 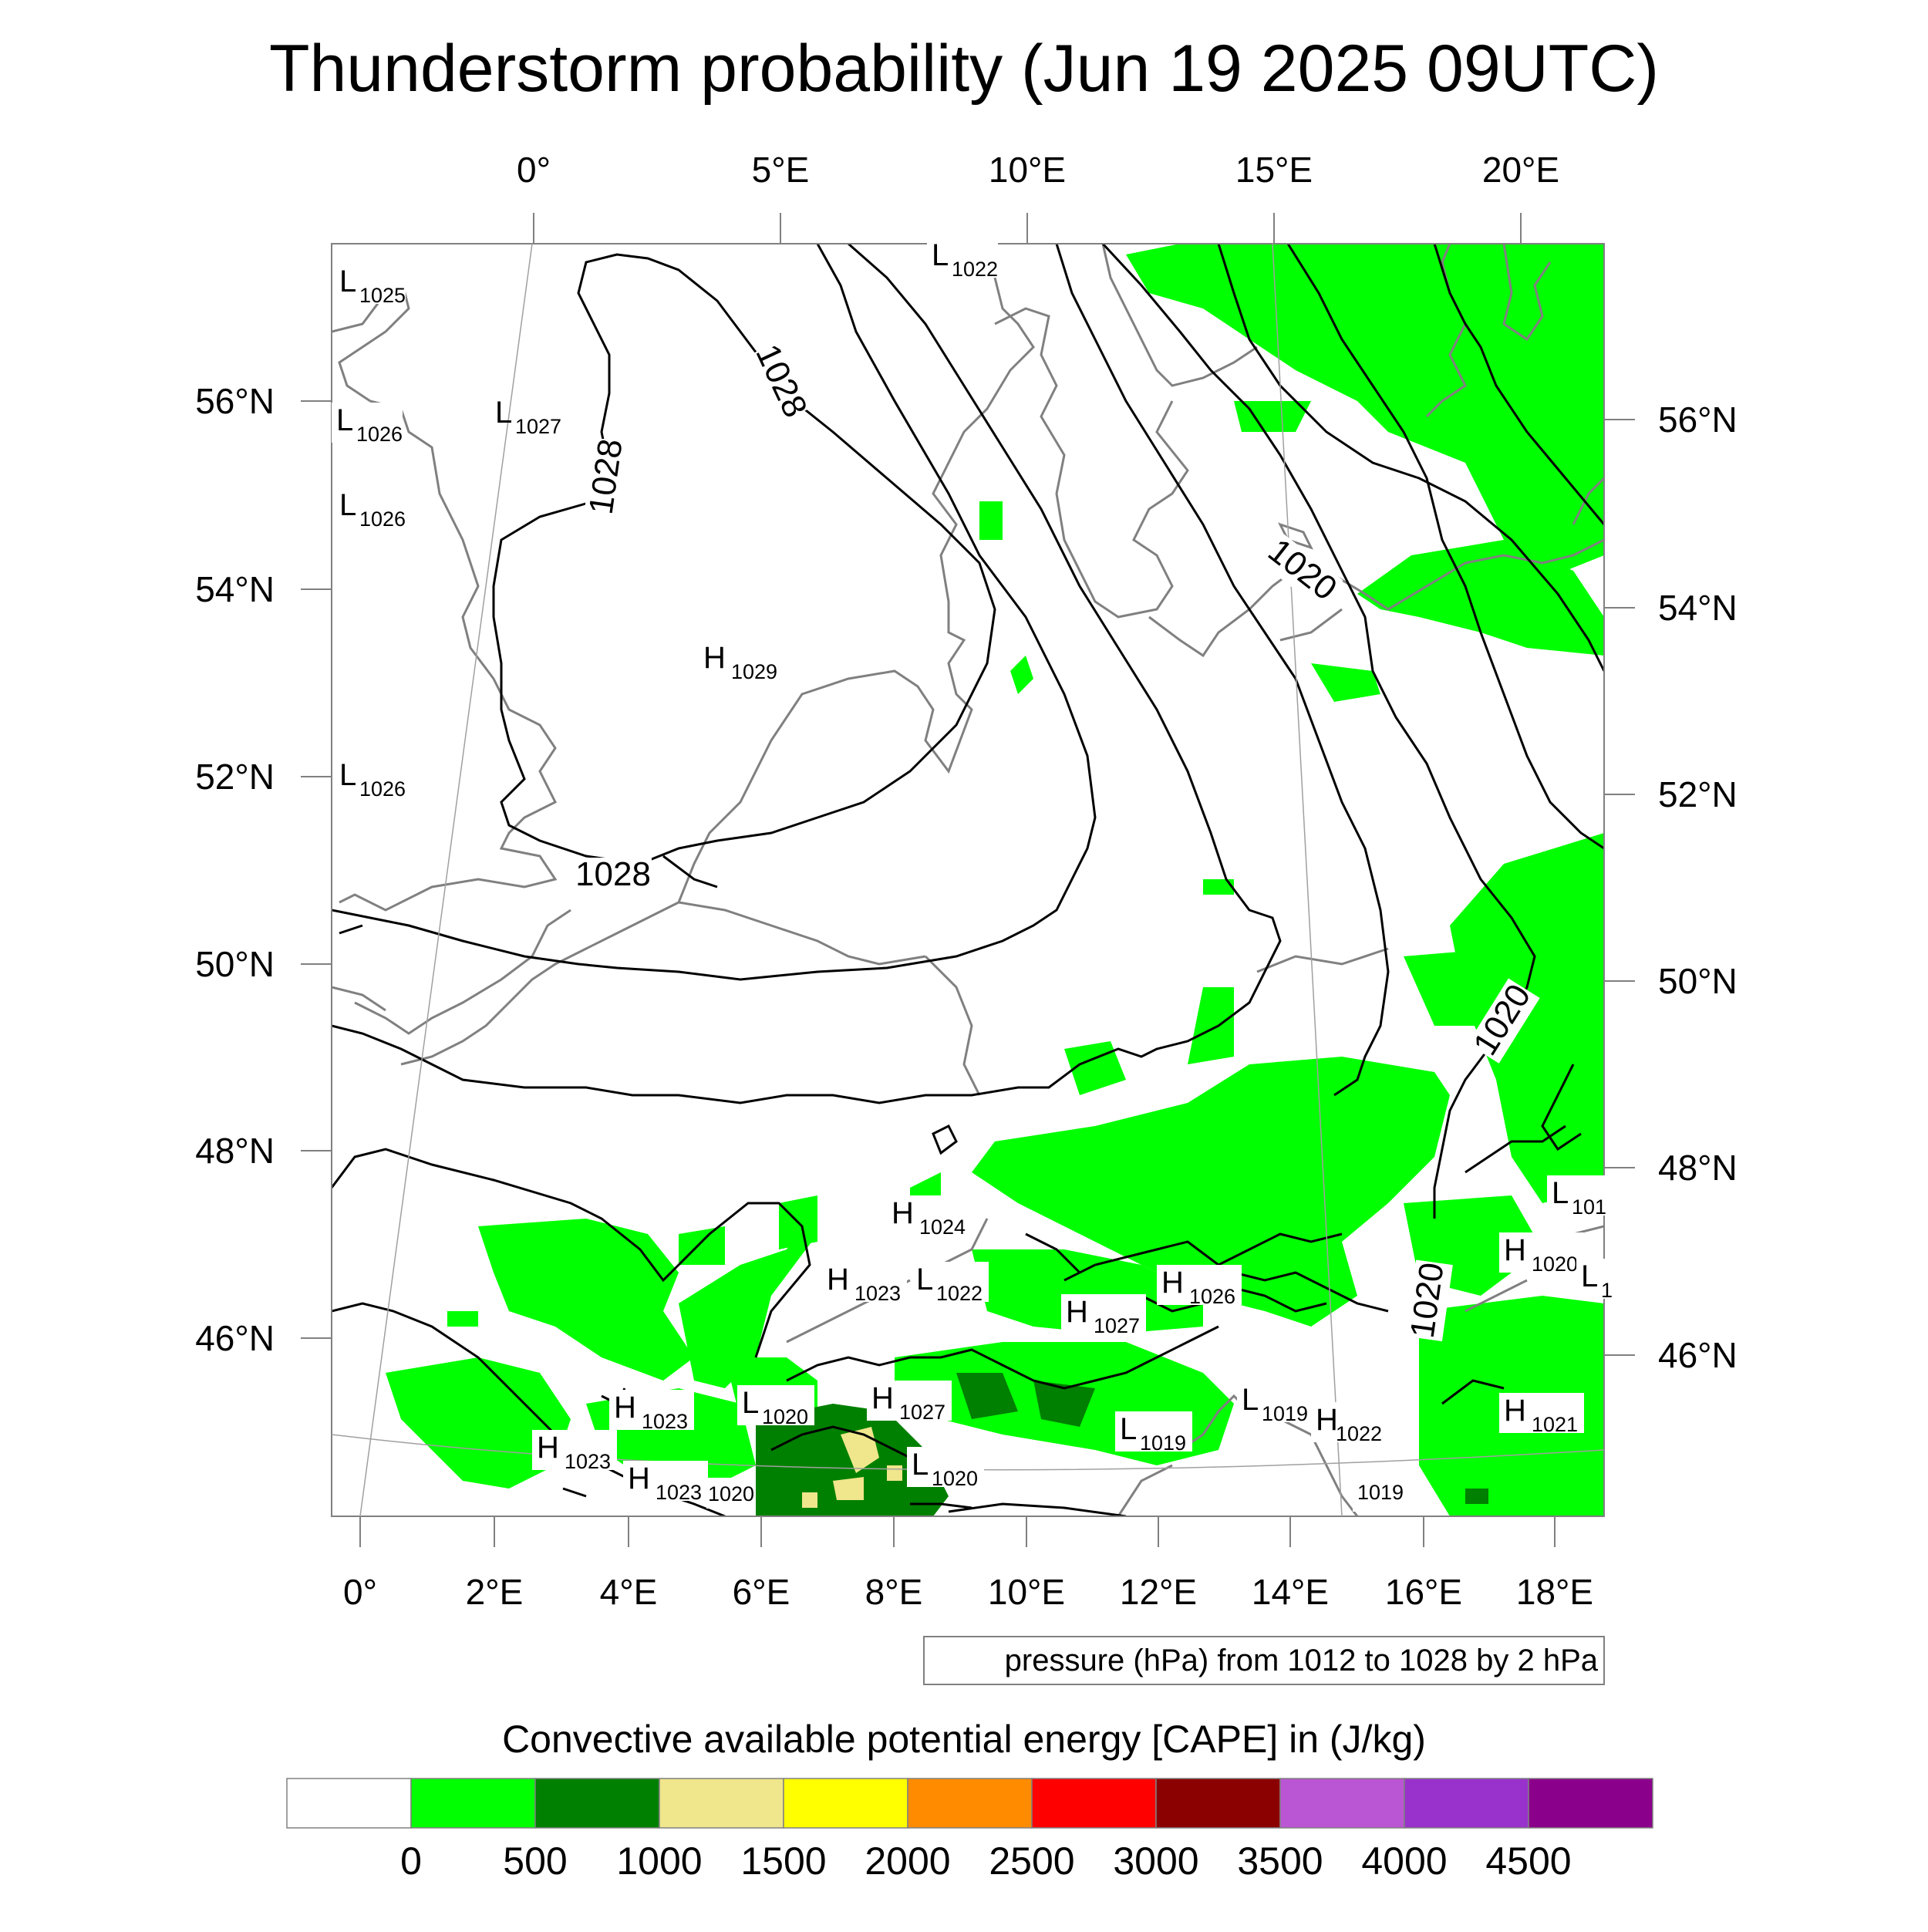 I want to click on colorbar-tick-label: 2000, so click(x=907, y=1861).